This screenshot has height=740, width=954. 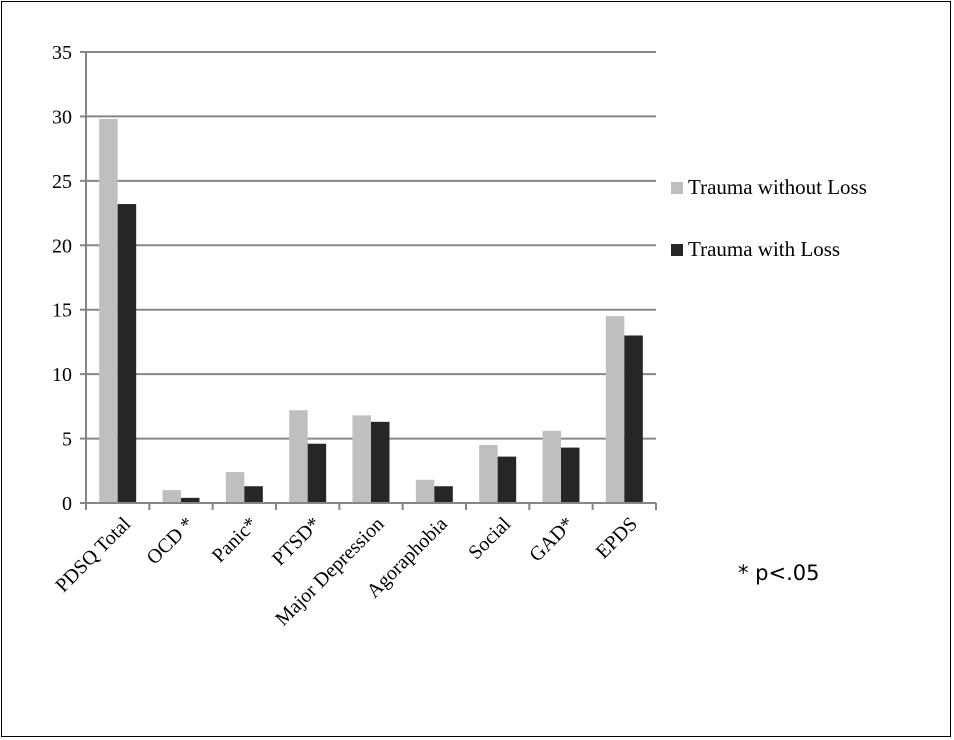 What do you see at coordinates (62, 278) in the screenshot?
I see `y-tick-labels: 0 5 10 15 20 25 30 35` at bounding box center [62, 278].